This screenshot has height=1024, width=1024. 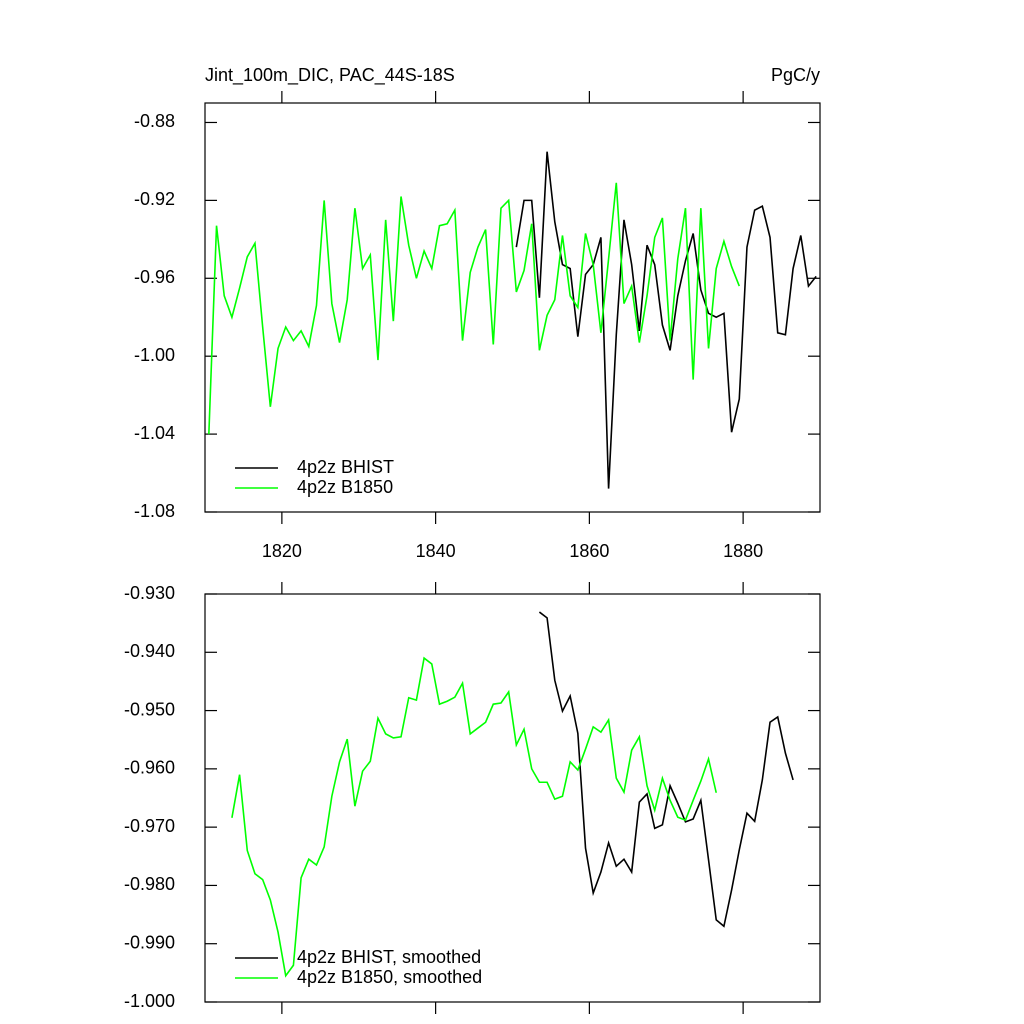 What do you see at coordinates (149, 826) in the screenshot?
I see `y-tick-label: -0.970` at bounding box center [149, 826].